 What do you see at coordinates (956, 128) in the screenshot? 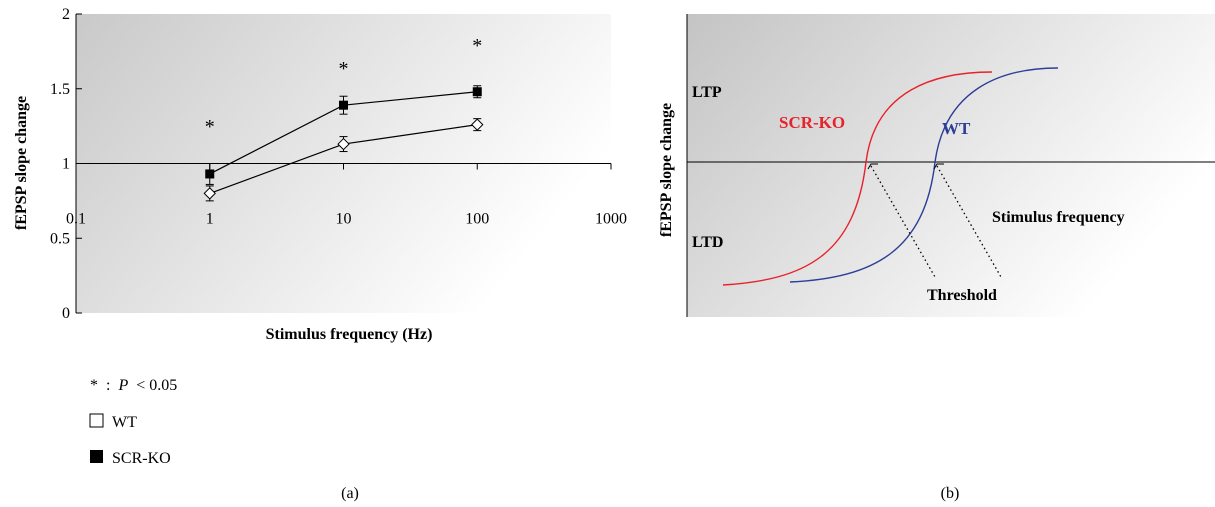
I see `wt-curve-label: WT` at bounding box center [956, 128].